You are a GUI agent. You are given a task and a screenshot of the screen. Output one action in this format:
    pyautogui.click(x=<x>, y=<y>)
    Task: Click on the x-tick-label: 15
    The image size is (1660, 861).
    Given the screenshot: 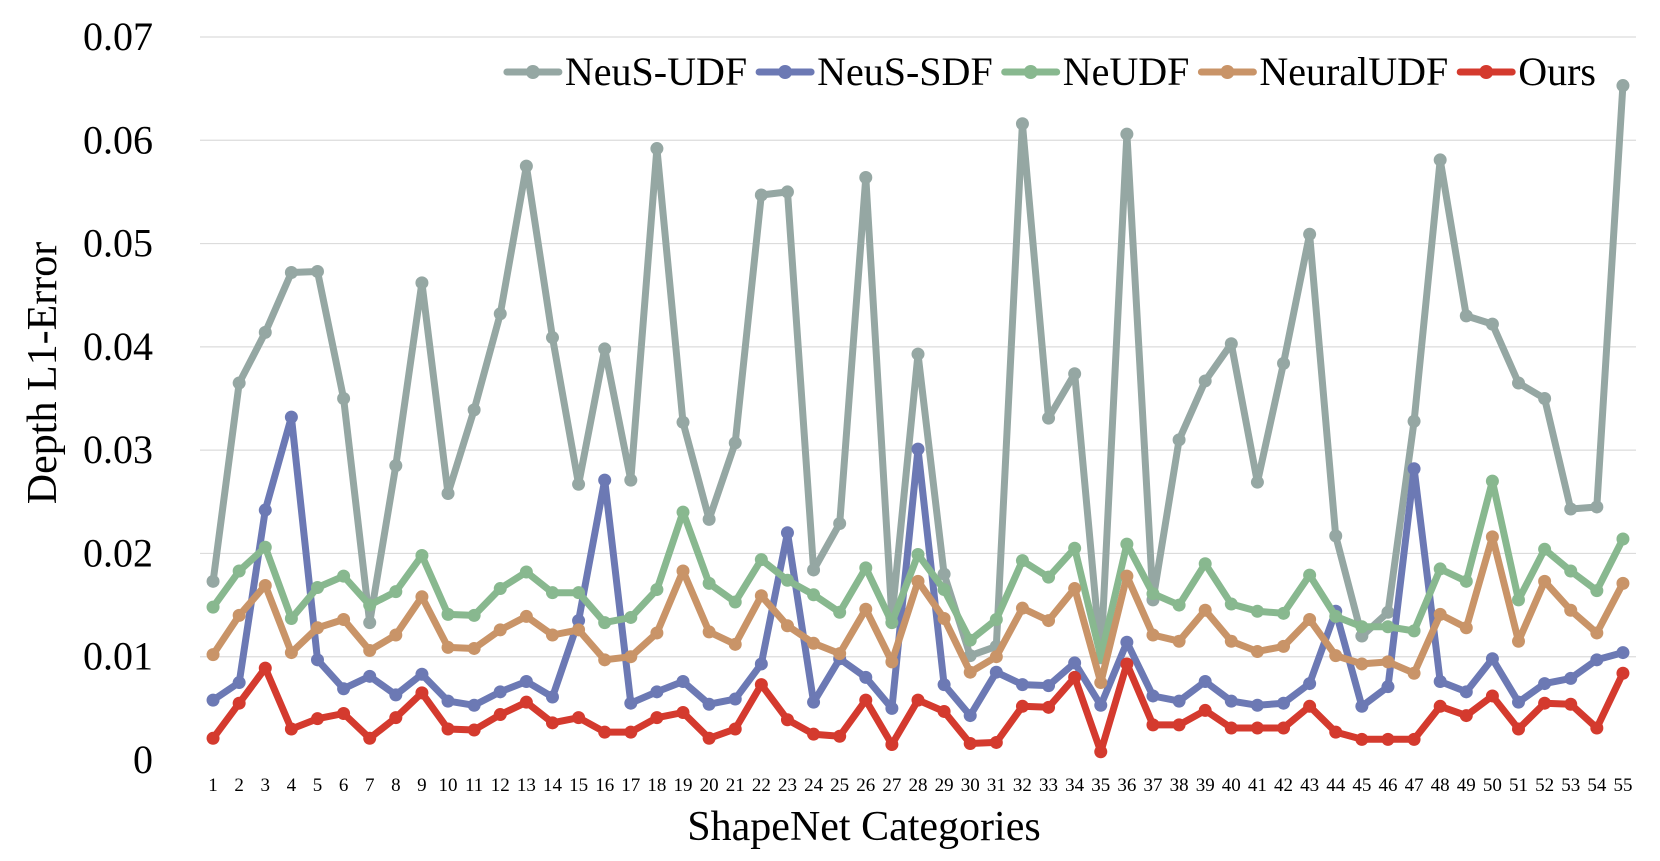 What is the action you would take?
    pyautogui.click(x=578, y=785)
    